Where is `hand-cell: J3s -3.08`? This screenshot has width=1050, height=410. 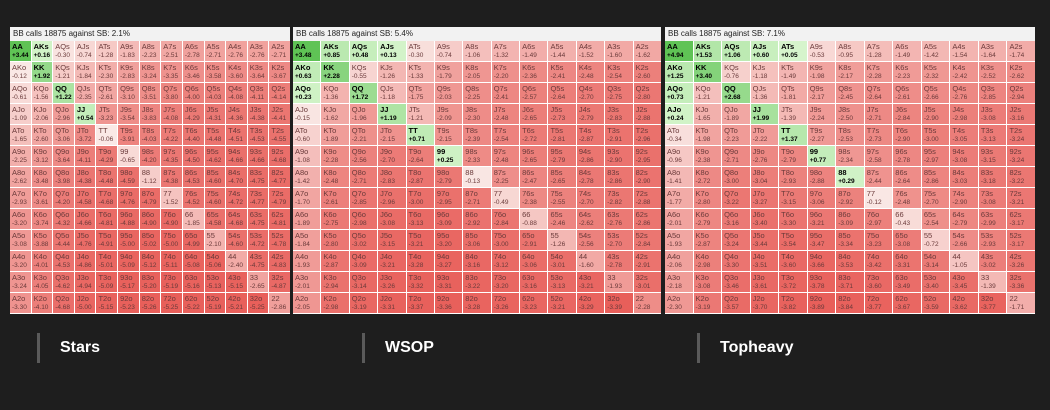
hand-cell: J3s -3.08 is located at coordinates (992, 114).